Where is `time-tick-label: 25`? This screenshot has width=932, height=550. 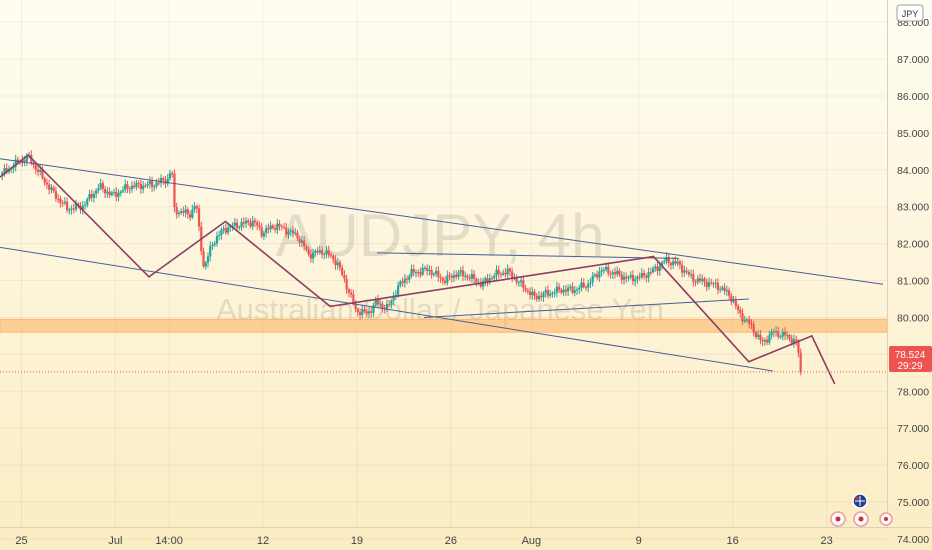 time-tick-label: 25 is located at coordinates (21, 541).